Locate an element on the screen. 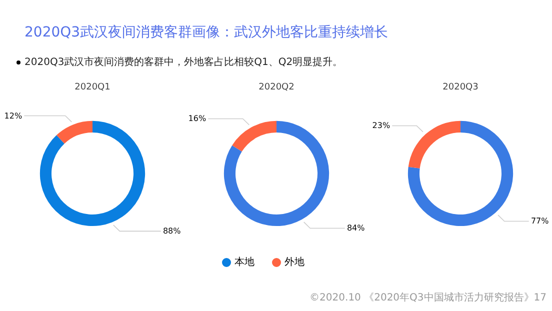 The image size is (552, 311). data-label: 88% is located at coordinates (172, 231).